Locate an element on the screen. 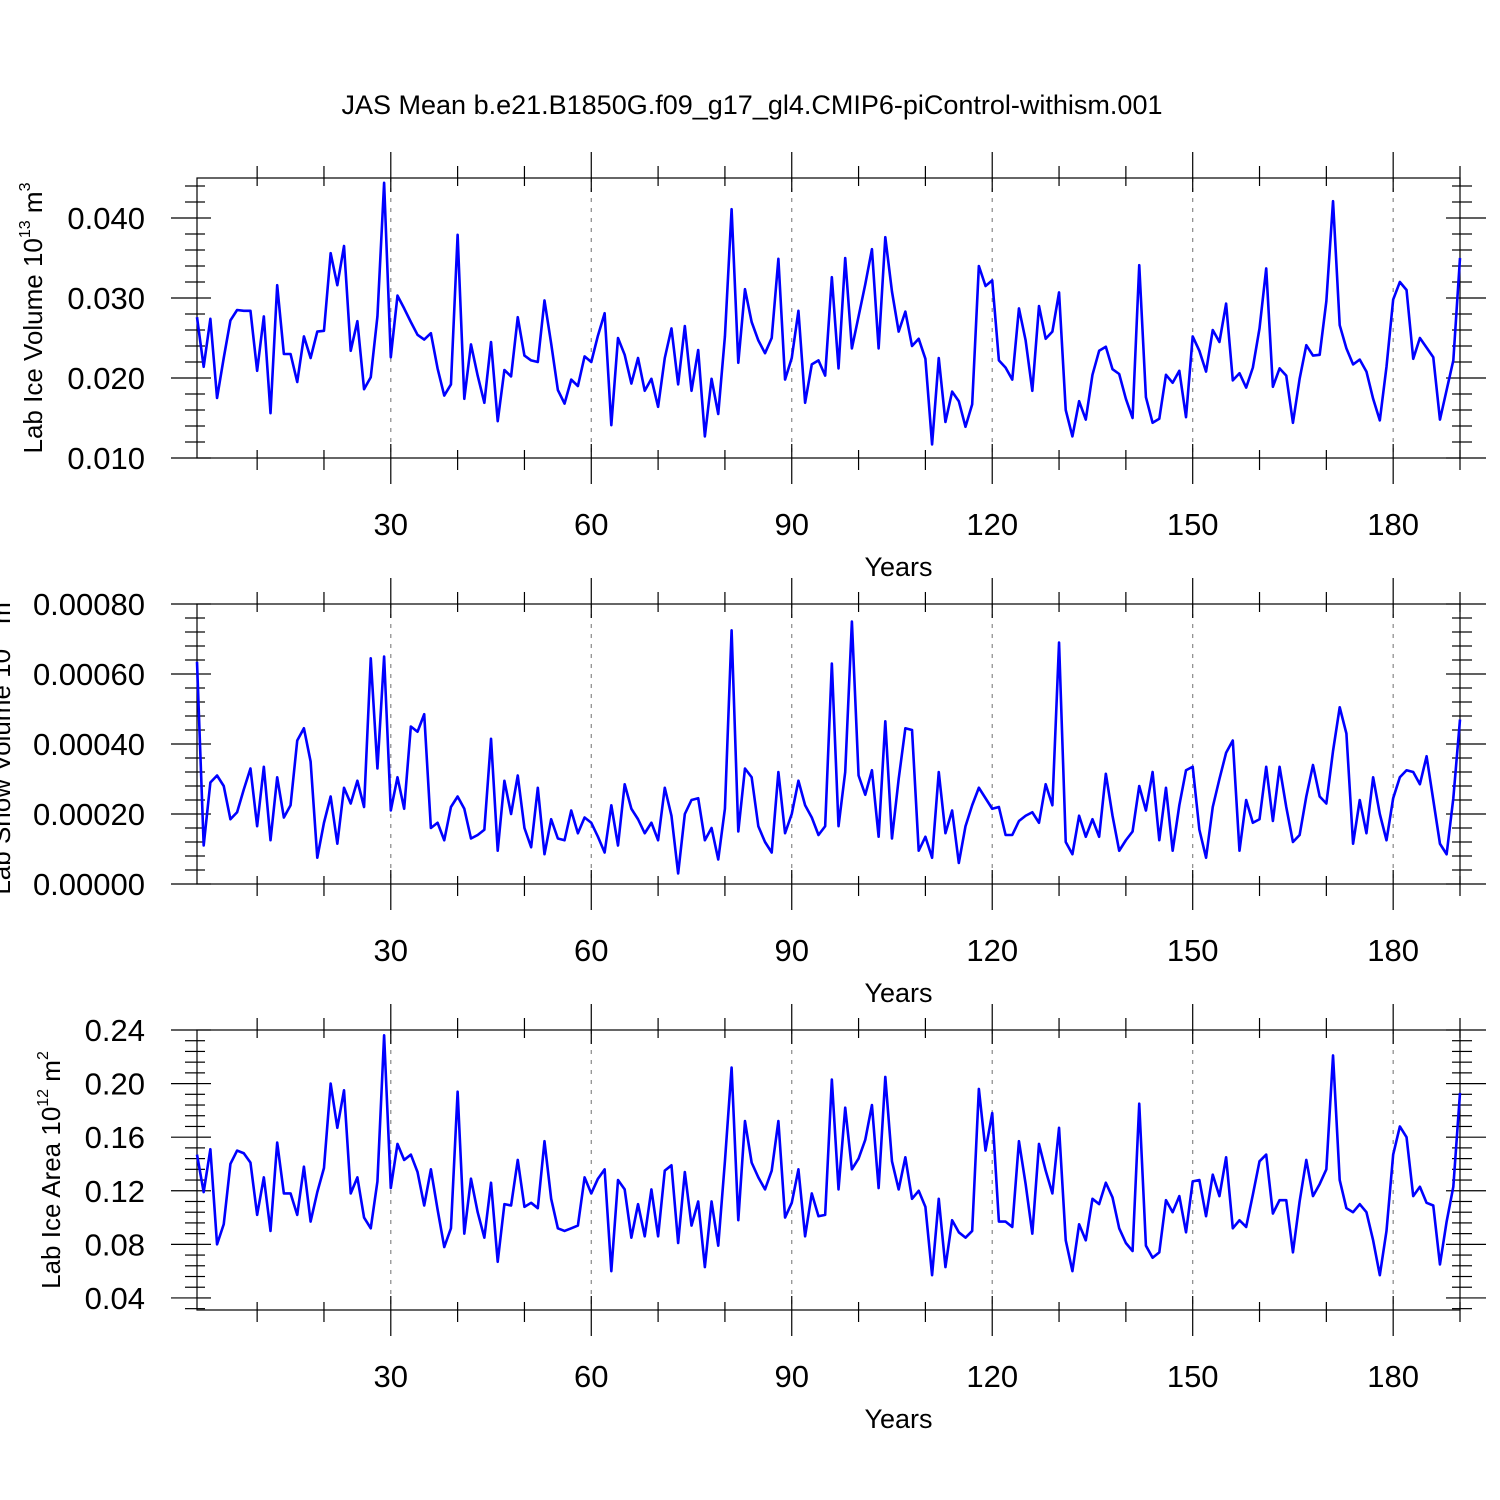  y-tick-label: 0.16 is located at coordinates (115, 1137).